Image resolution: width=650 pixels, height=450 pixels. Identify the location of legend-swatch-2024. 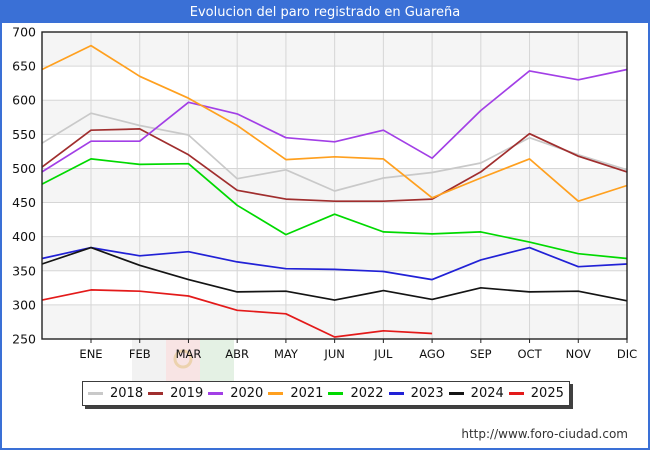
(456, 393).